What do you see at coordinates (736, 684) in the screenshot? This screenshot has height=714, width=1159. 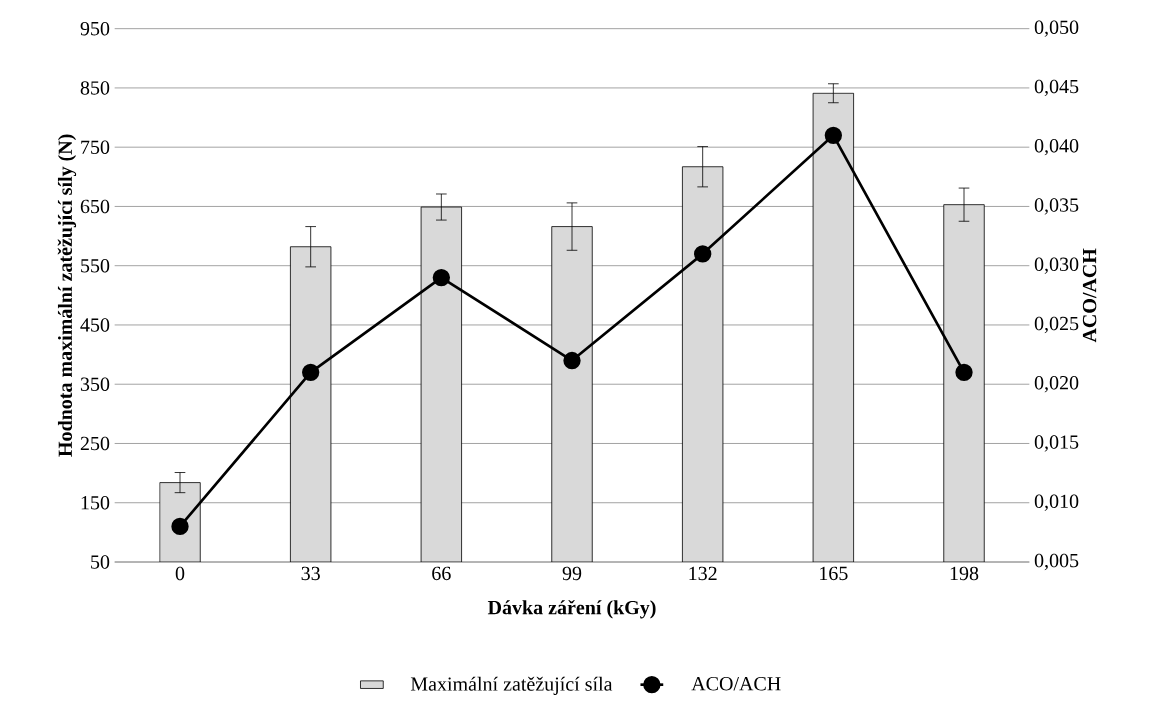 I see `legend-label: ACO/ACH` at bounding box center [736, 684].